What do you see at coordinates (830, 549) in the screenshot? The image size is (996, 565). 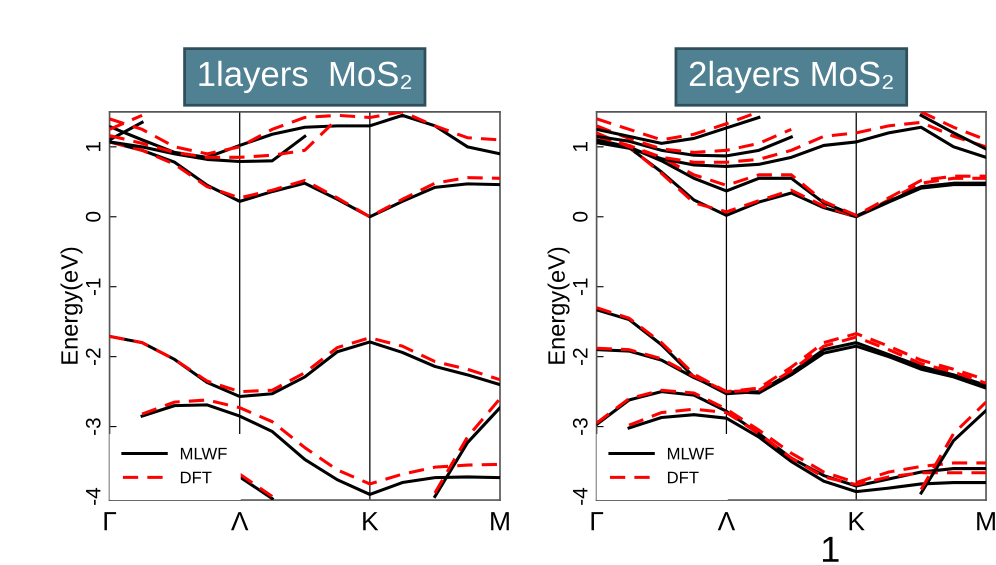 I see `text: 1` at bounding box center [830, 549].